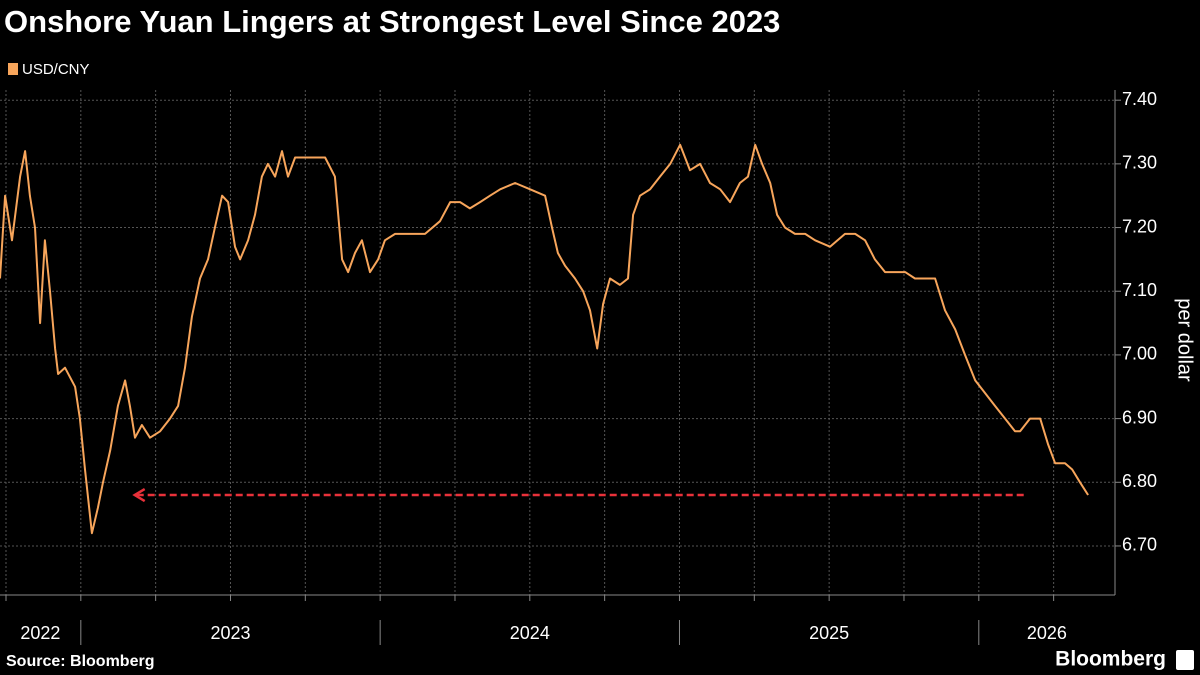  I want to click on y-tick-label: 6.70, so click(1139, 545).